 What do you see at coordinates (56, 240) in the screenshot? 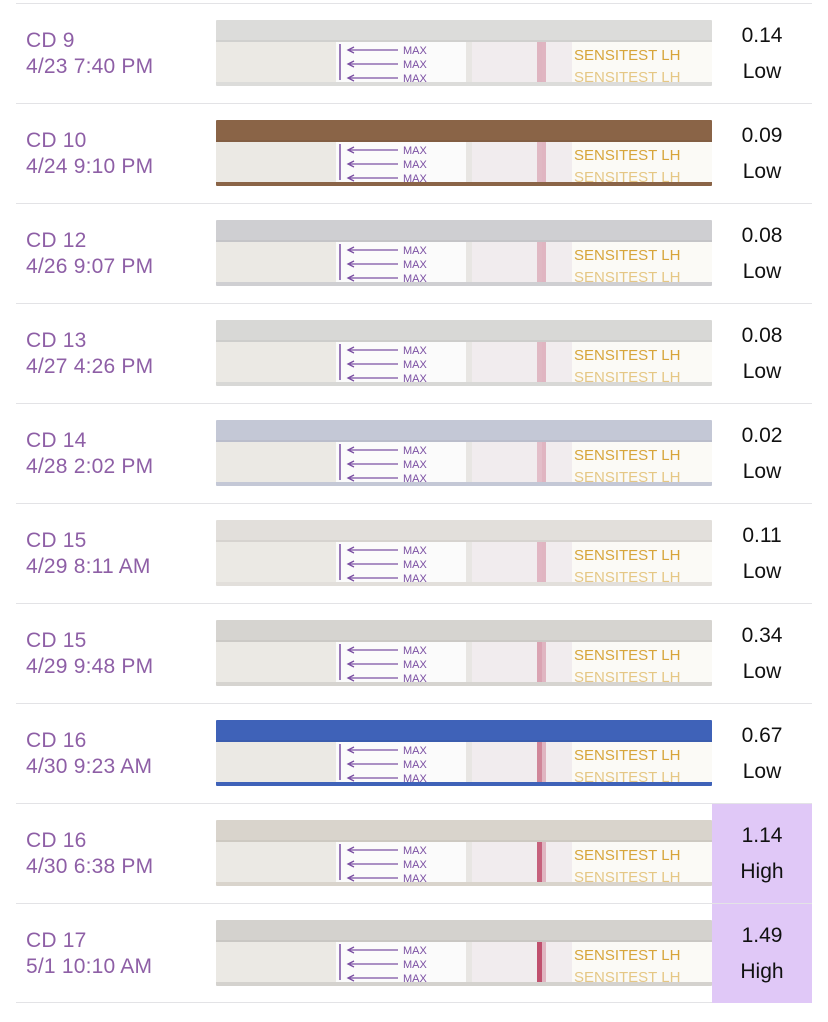
I see `cycle-day-label: CD 12` at bounding box center [56, 240].